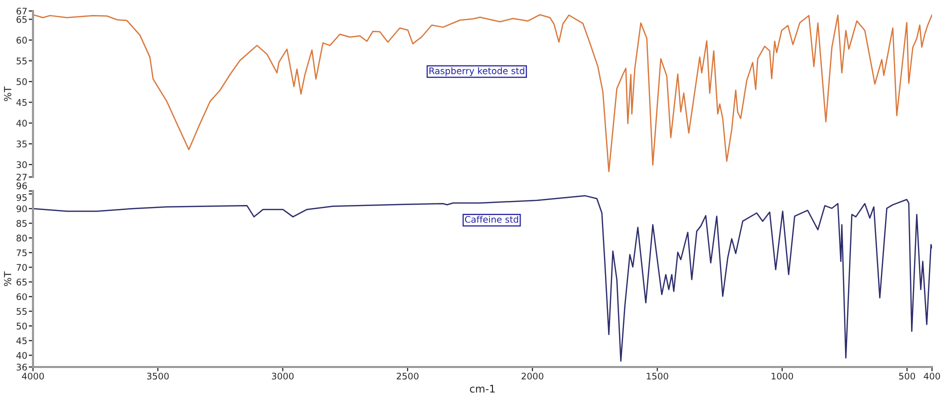 The width and height of the screenshot is (950, 395). What do you see at coordinates (21, 252) in the screenshot?
I see `y-tick-label: 75` at bounding box center [21, 252].